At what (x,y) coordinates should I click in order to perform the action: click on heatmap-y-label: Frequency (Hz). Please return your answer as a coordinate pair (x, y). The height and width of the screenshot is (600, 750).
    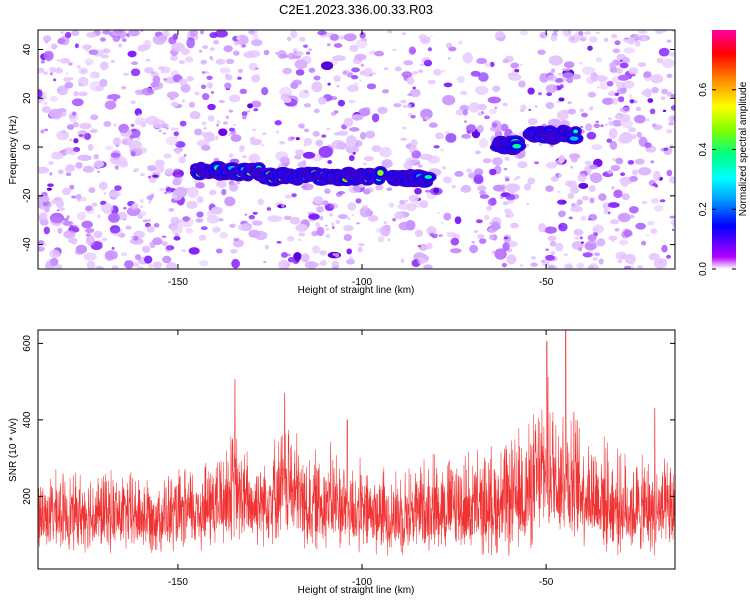
    Looking at the image, I should click on (13, 150).